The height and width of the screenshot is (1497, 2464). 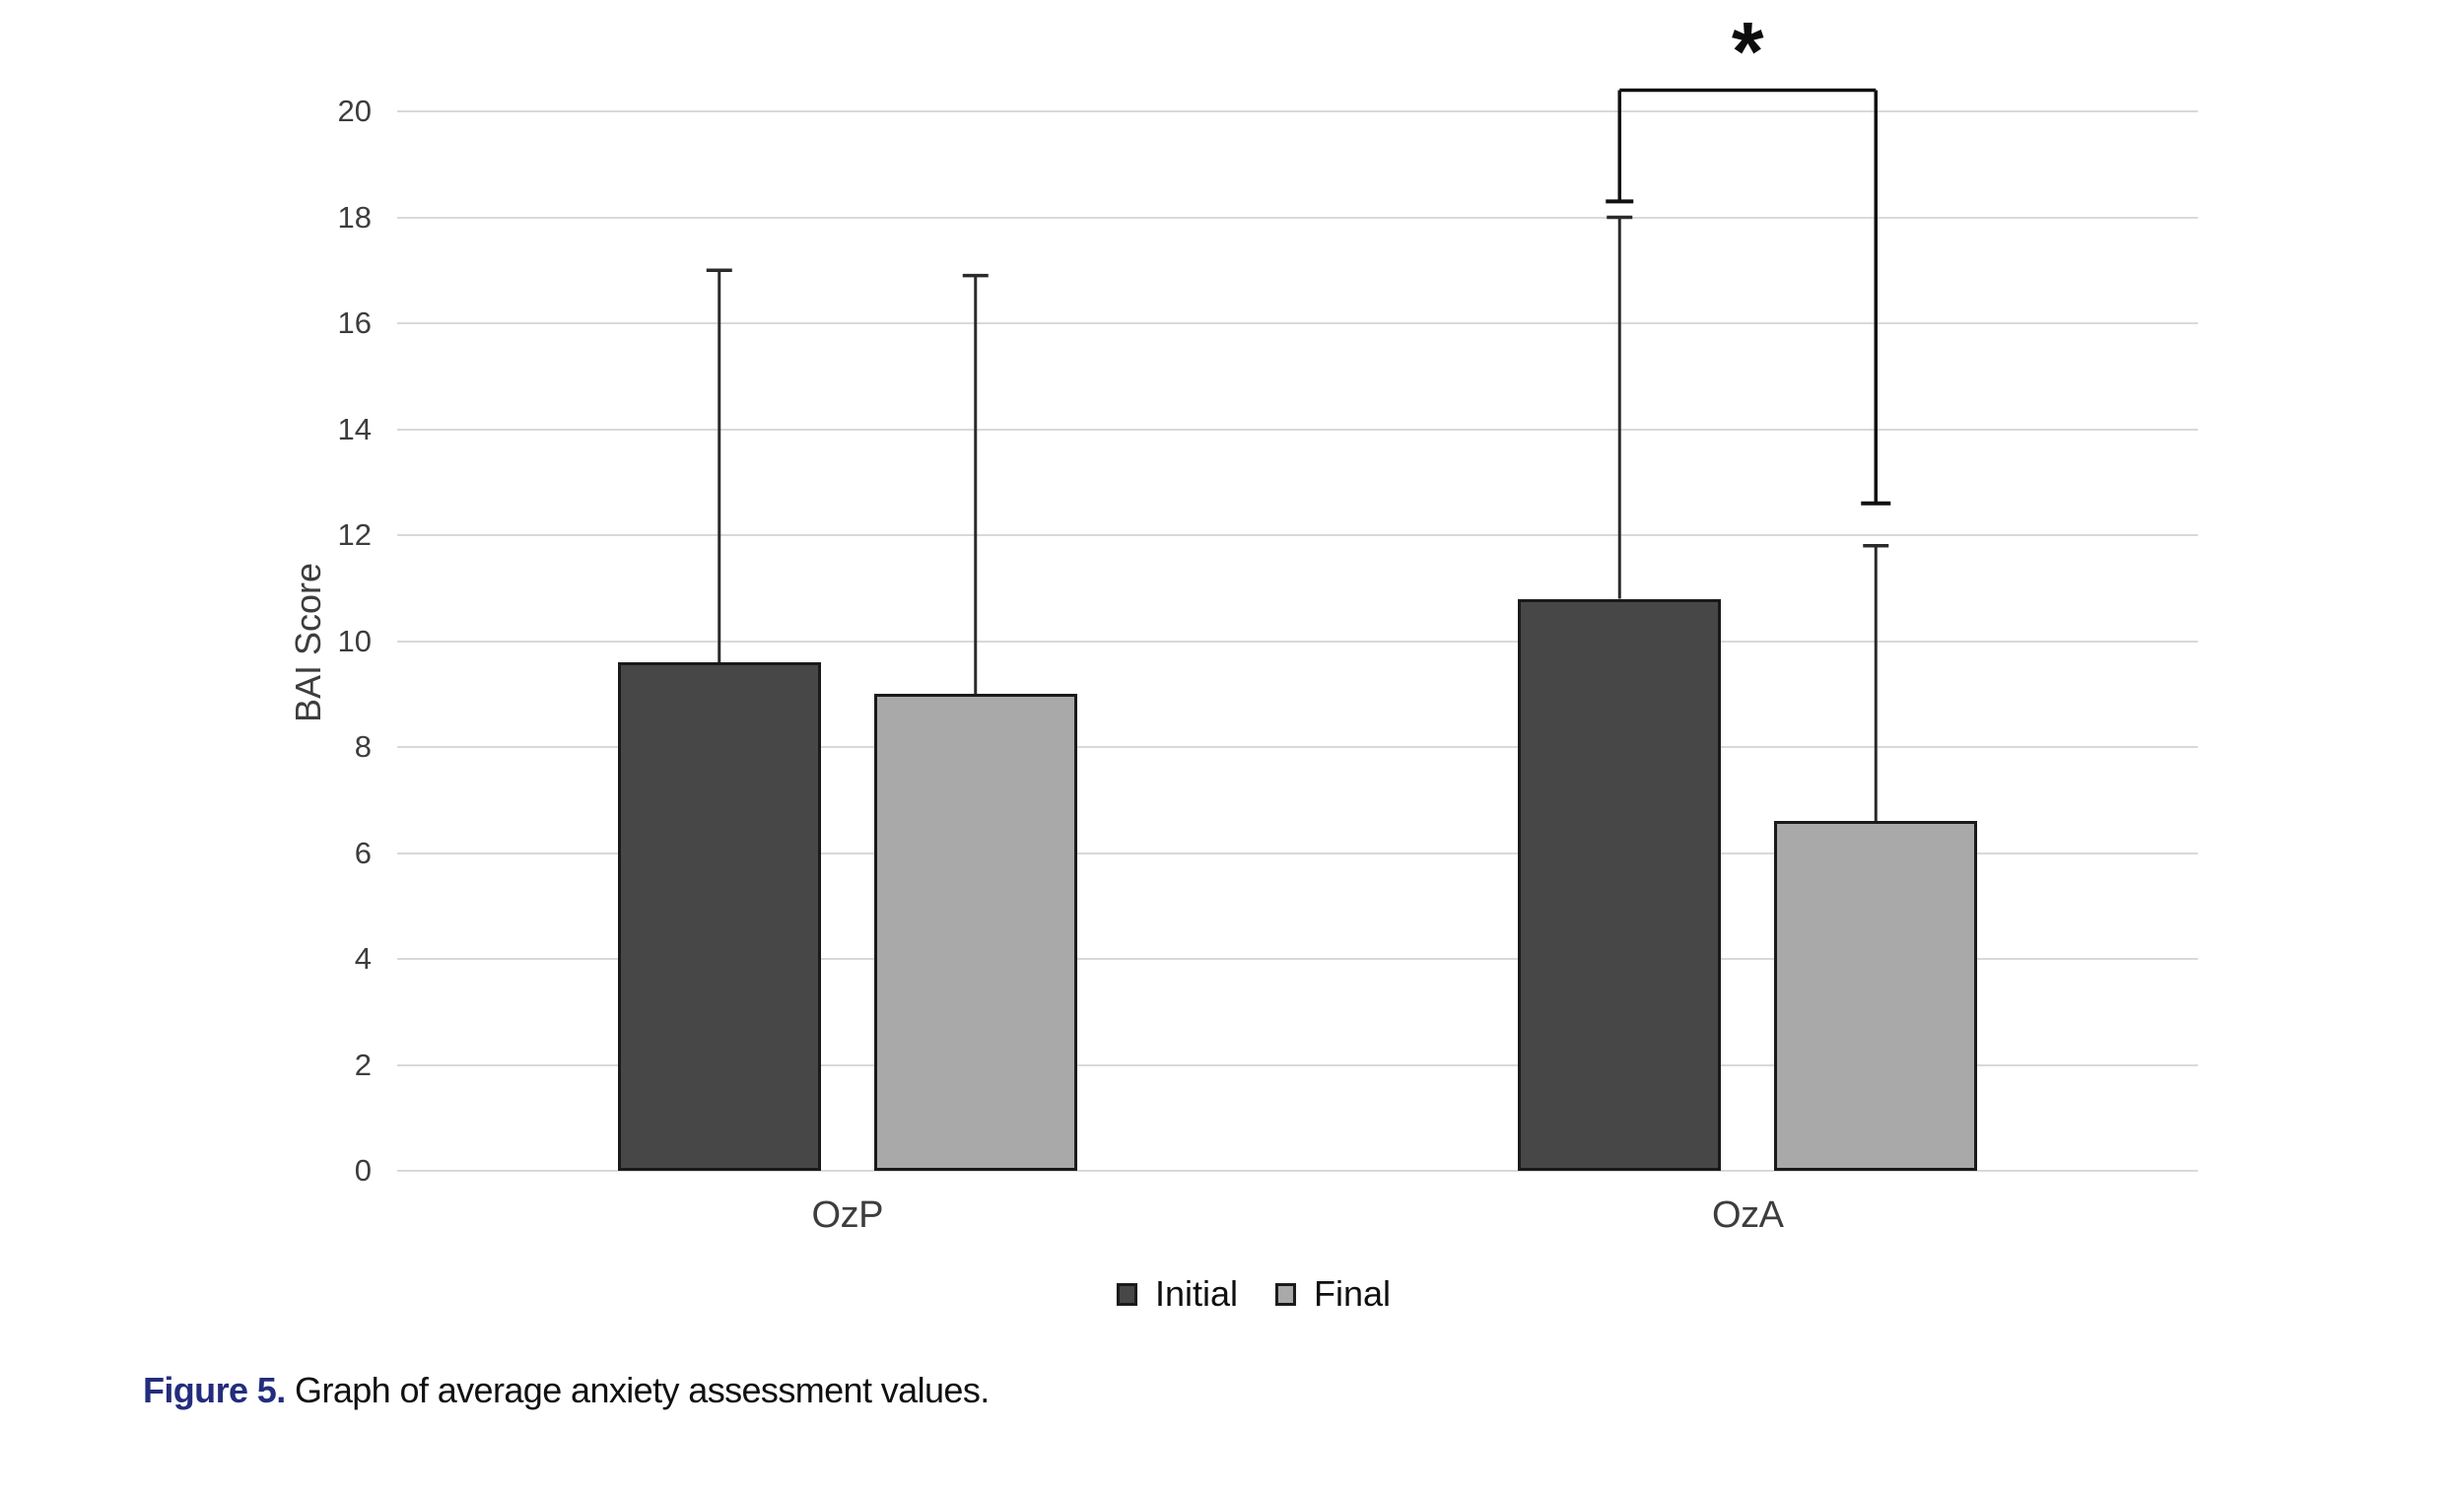 What do you see at coordinates (363, 1064) in the screenshot?
I see `y-tick-label-2: 2` at bounding box center [363, 1064].